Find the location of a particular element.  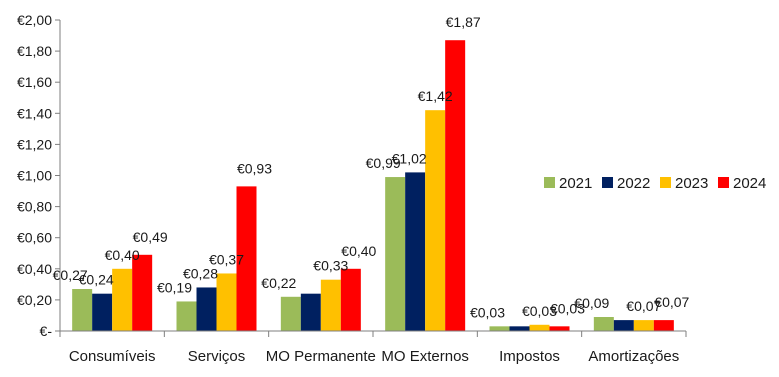

data-label: €0,28 is located at coordinates (200, 273).